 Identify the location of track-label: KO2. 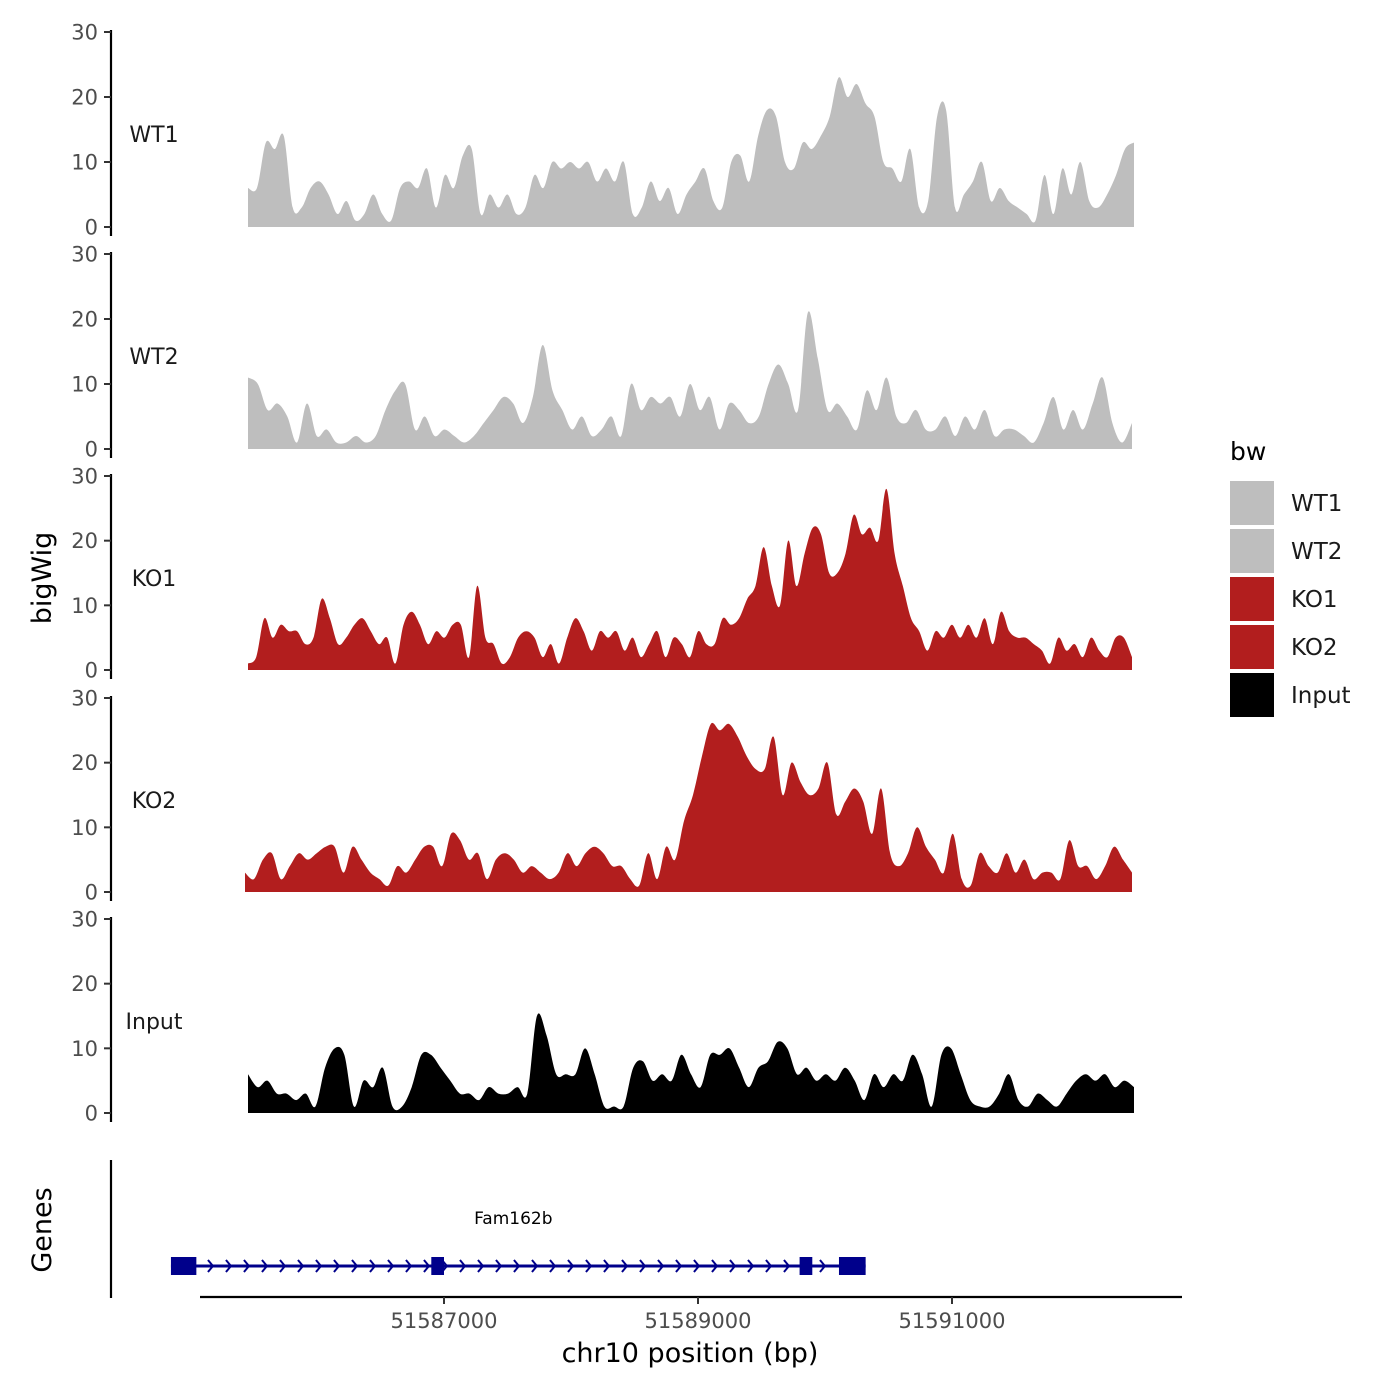
(154, 801).